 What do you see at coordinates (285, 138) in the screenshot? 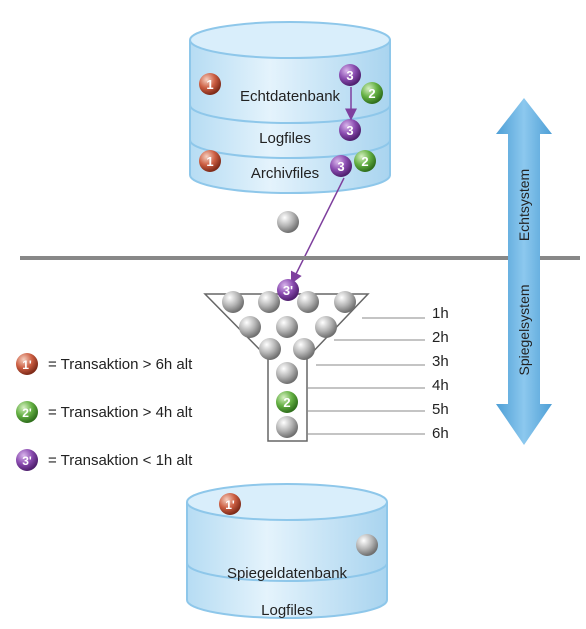
I see `top-db-layer-2-label: Logfiles` at bounding box center [285, 138].